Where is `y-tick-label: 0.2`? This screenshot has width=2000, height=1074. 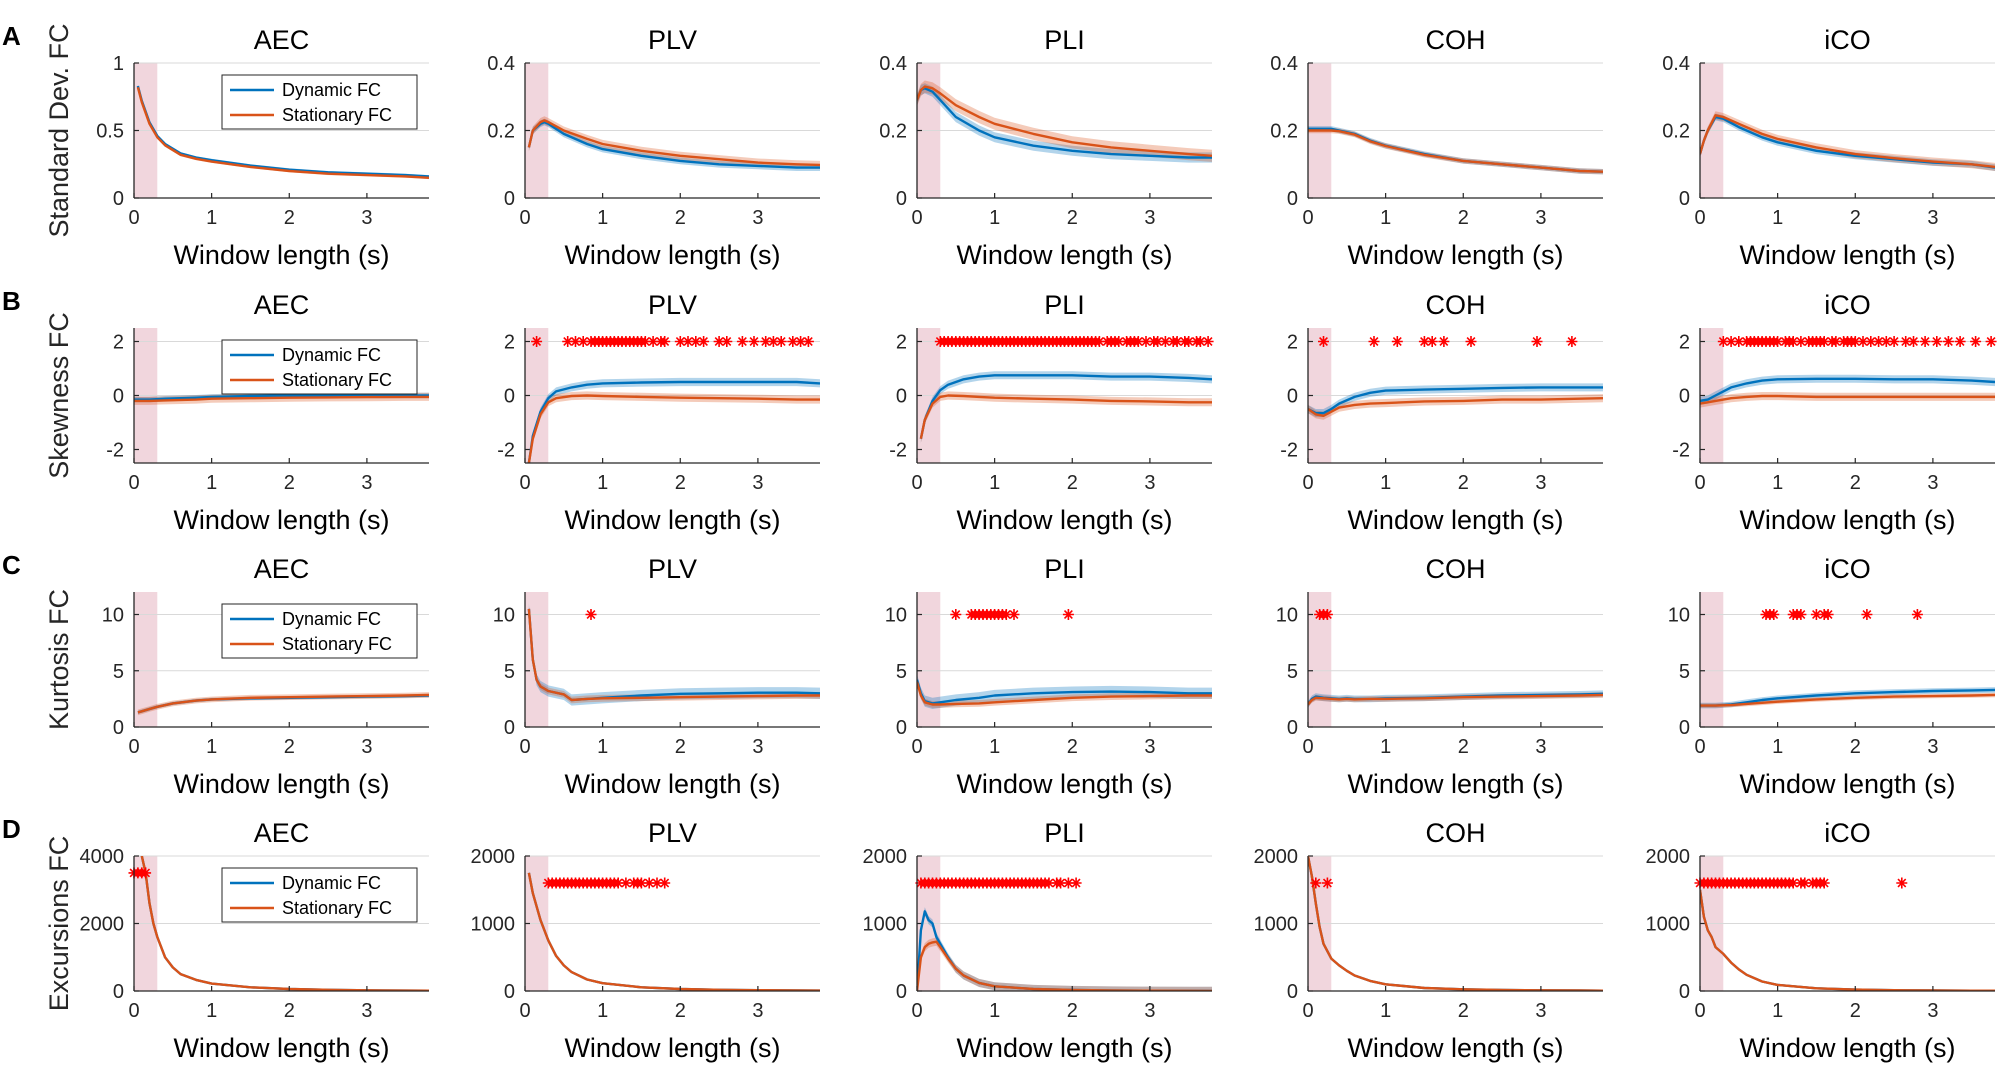
y-tick-label: 0.2 is located at coordinates (501, 132).